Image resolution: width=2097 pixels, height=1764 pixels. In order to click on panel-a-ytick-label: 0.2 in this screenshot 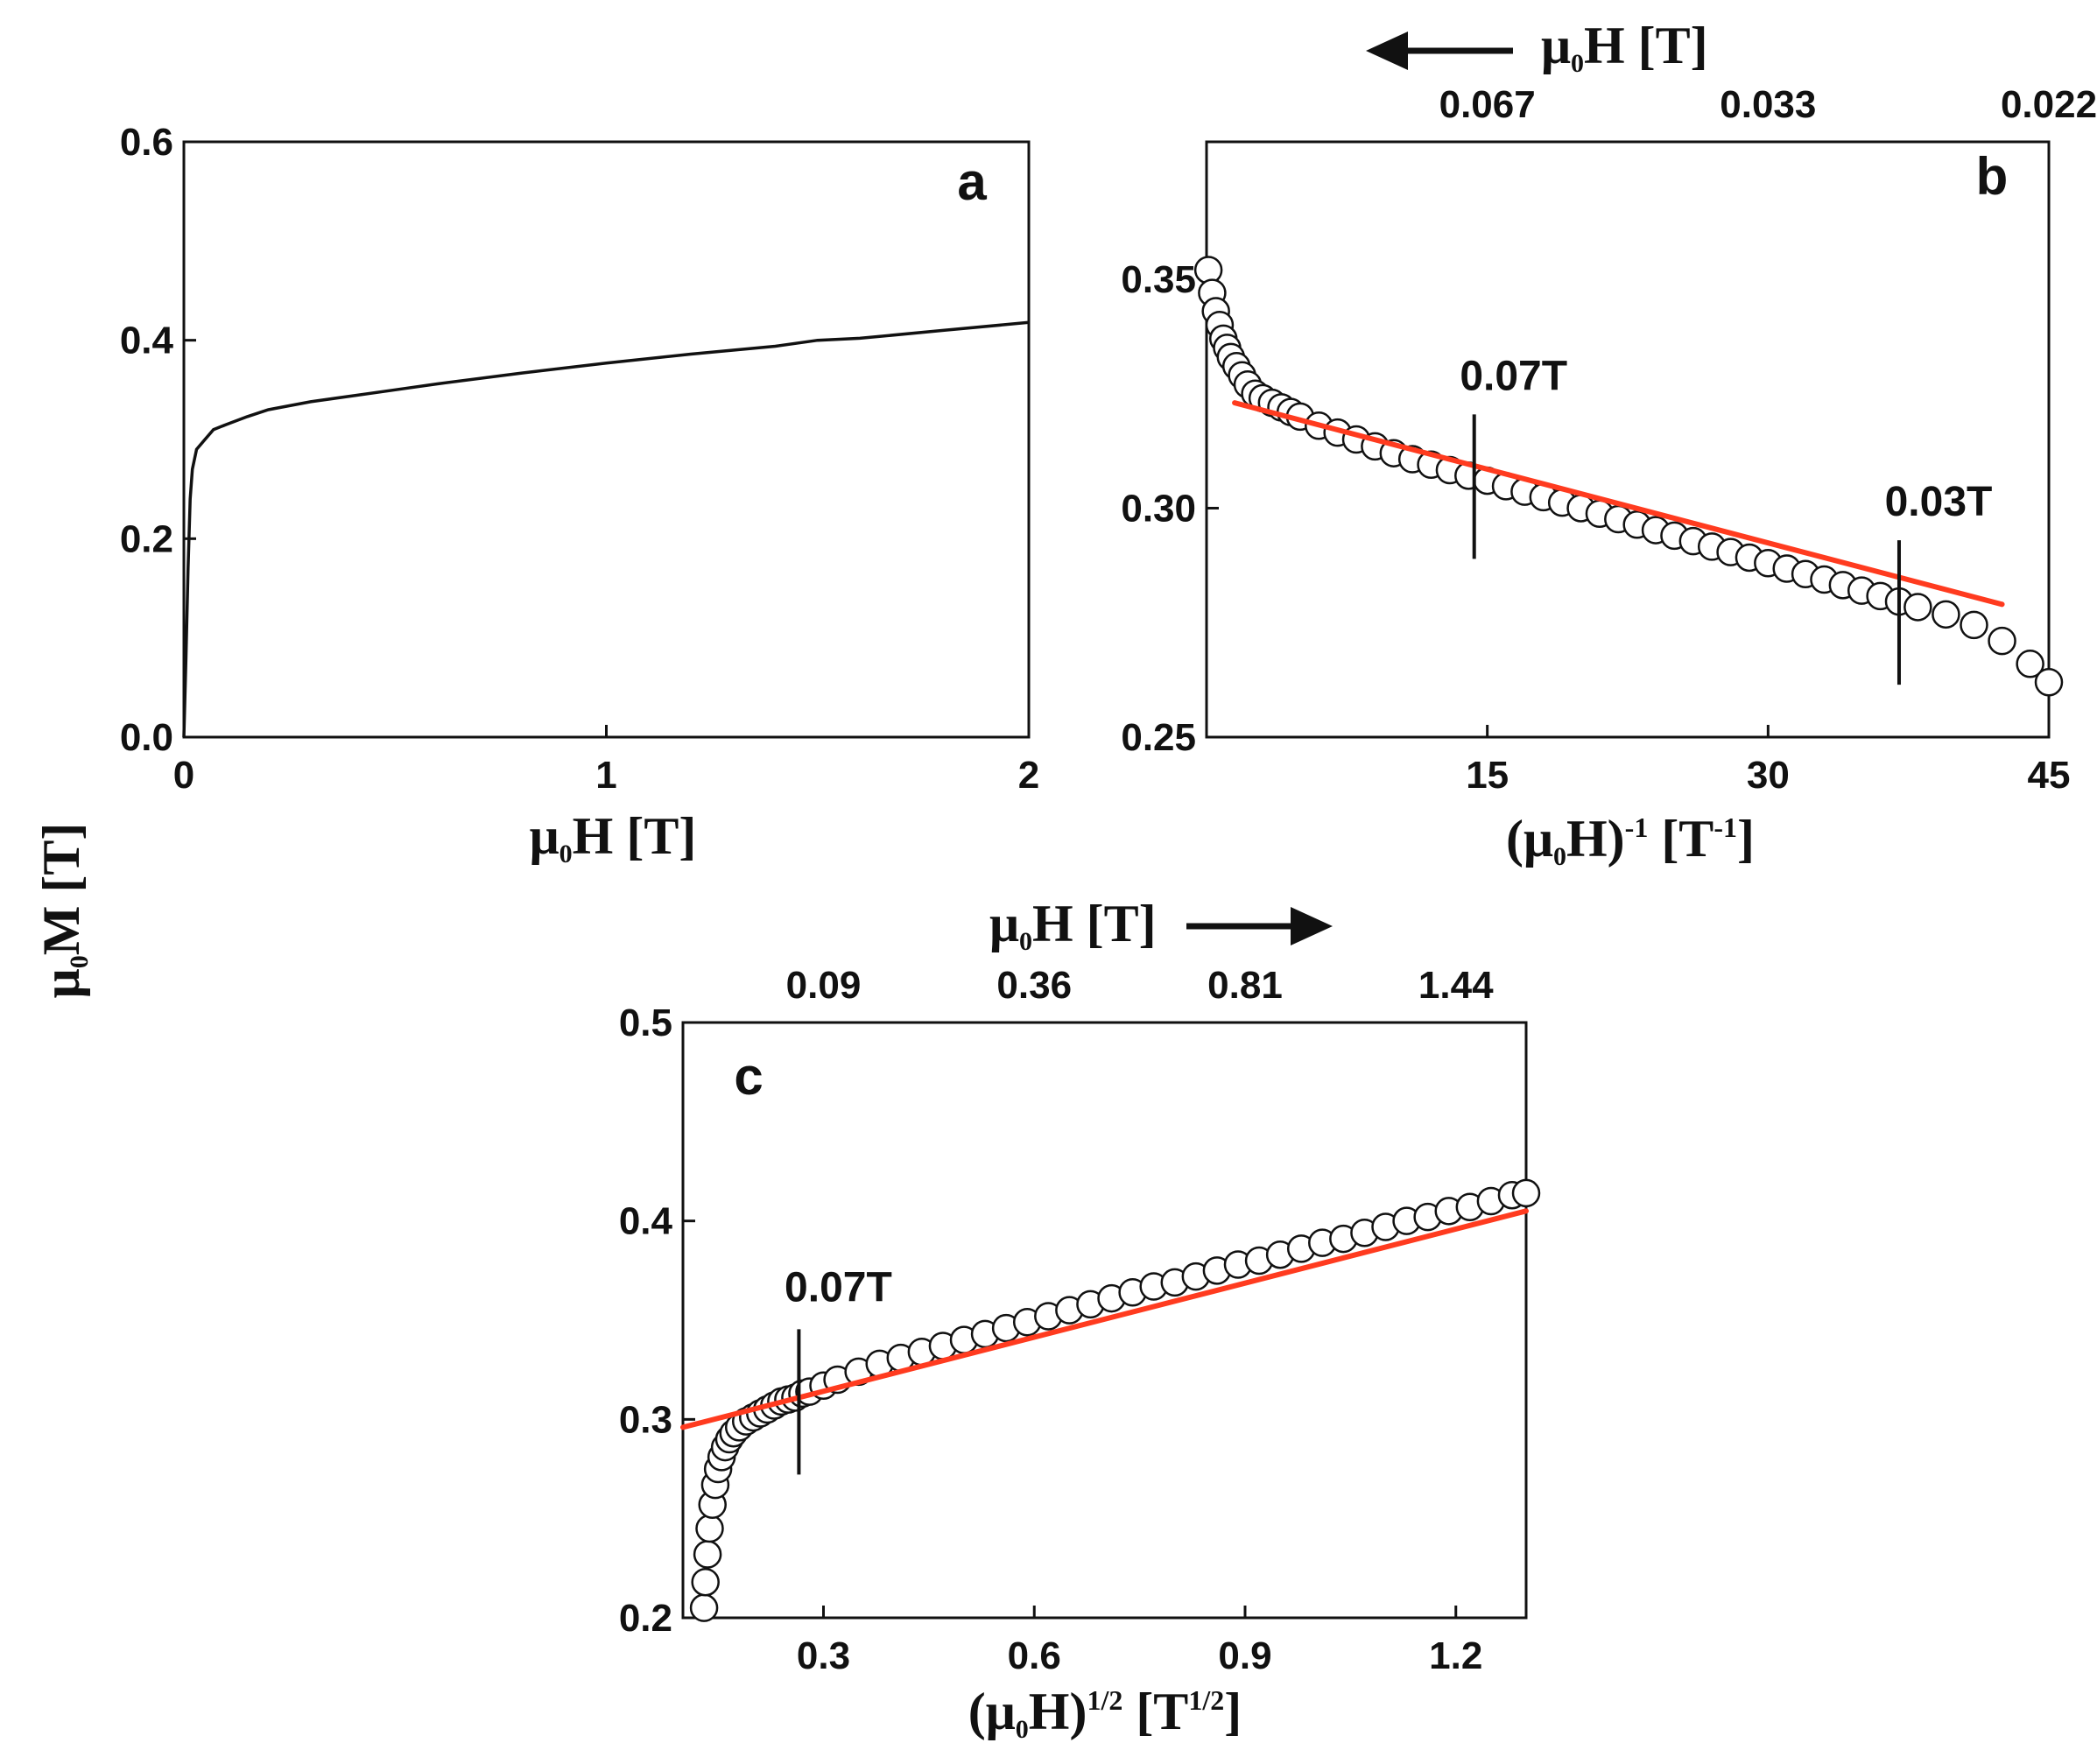, I will do `click(146, 539)`.